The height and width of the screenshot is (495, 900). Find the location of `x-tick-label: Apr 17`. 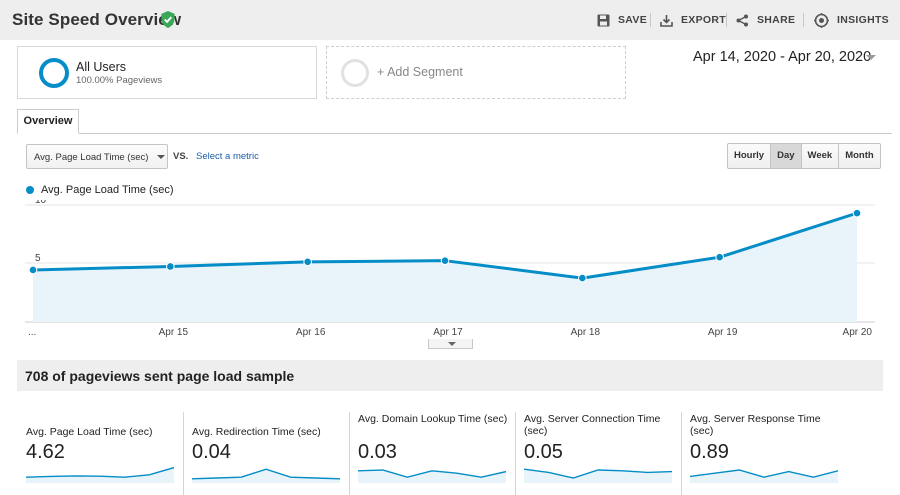

x-tick-label: Apr 17 is located at coordinates (448, 332).